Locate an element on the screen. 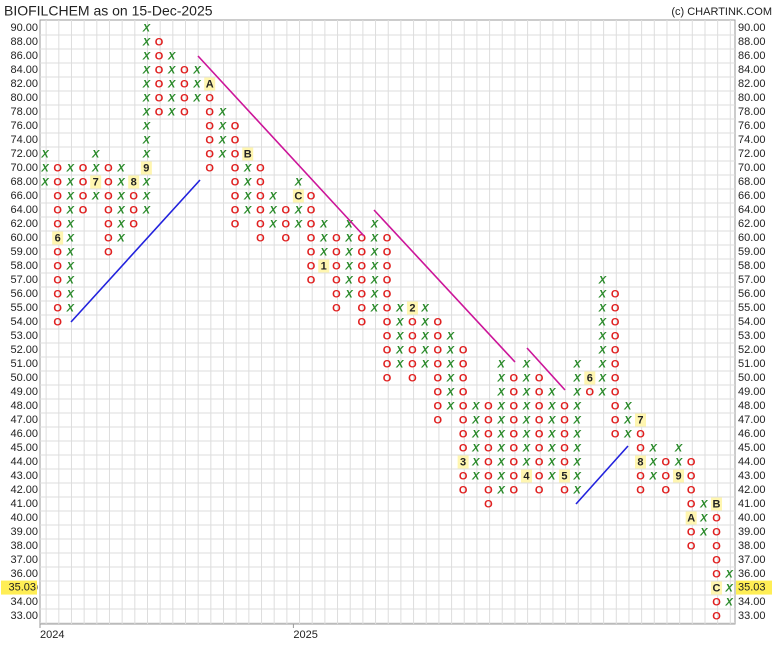  y-tick-label: 40.00 is located at coordinates (24, 518).